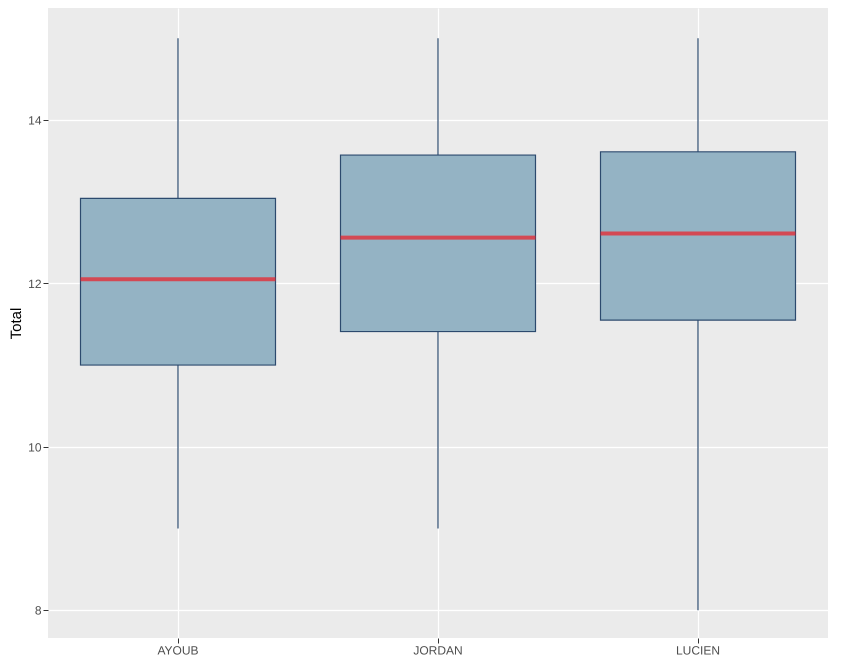  I want to click on x-tick-label: JORDAN, so click(438, 651).